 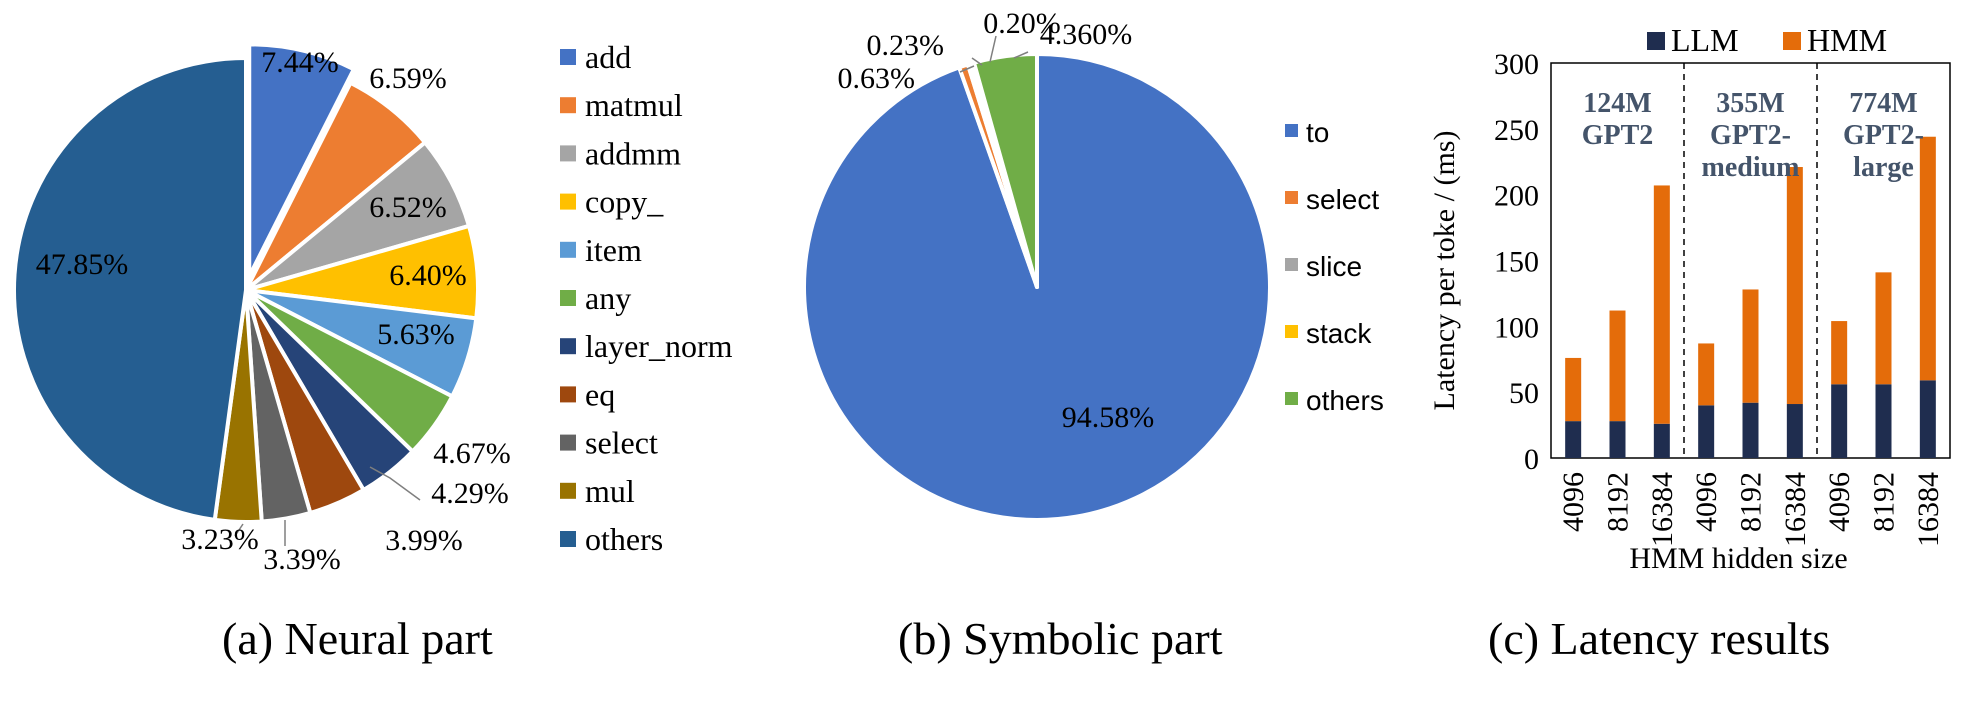 I want to click on leader-line-layer_norm, so click(x=395, y=483).